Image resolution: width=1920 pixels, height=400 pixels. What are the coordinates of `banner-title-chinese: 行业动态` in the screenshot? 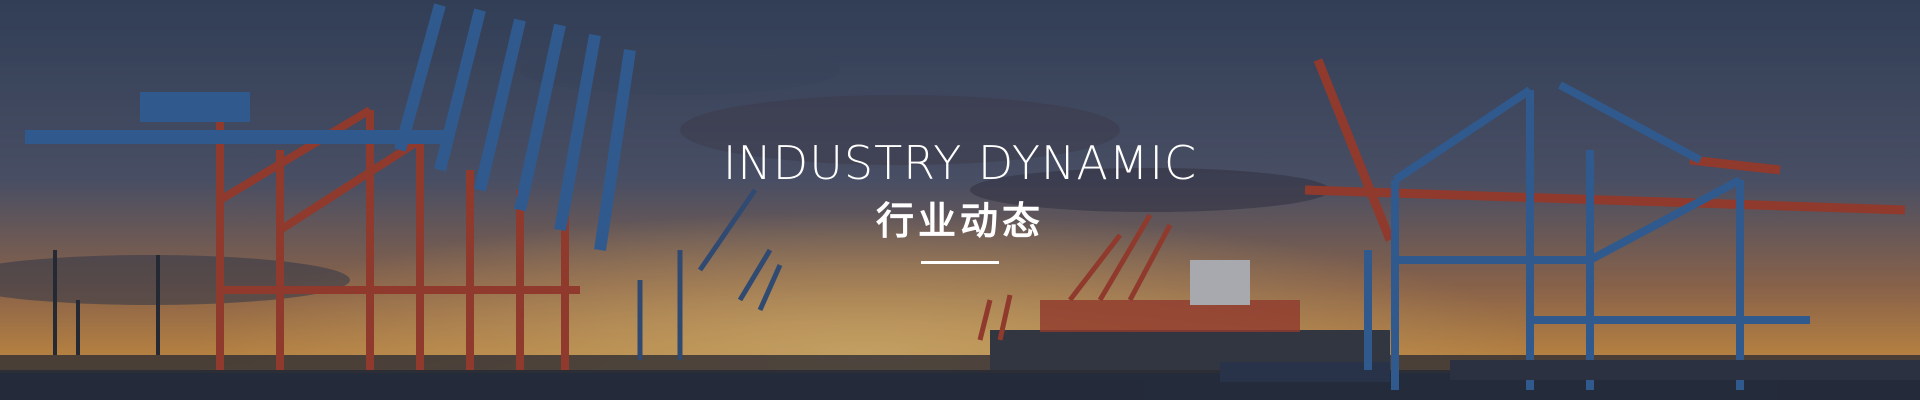 It's located at (959, 221).